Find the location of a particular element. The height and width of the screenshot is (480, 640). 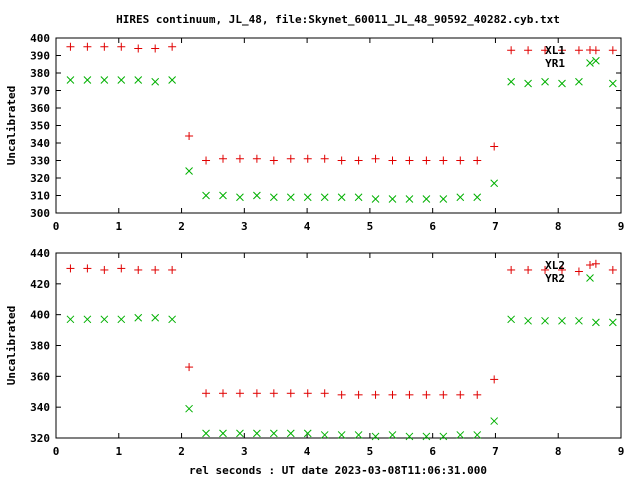

x-tick-label: 9 is located at coordinates (621, 226).